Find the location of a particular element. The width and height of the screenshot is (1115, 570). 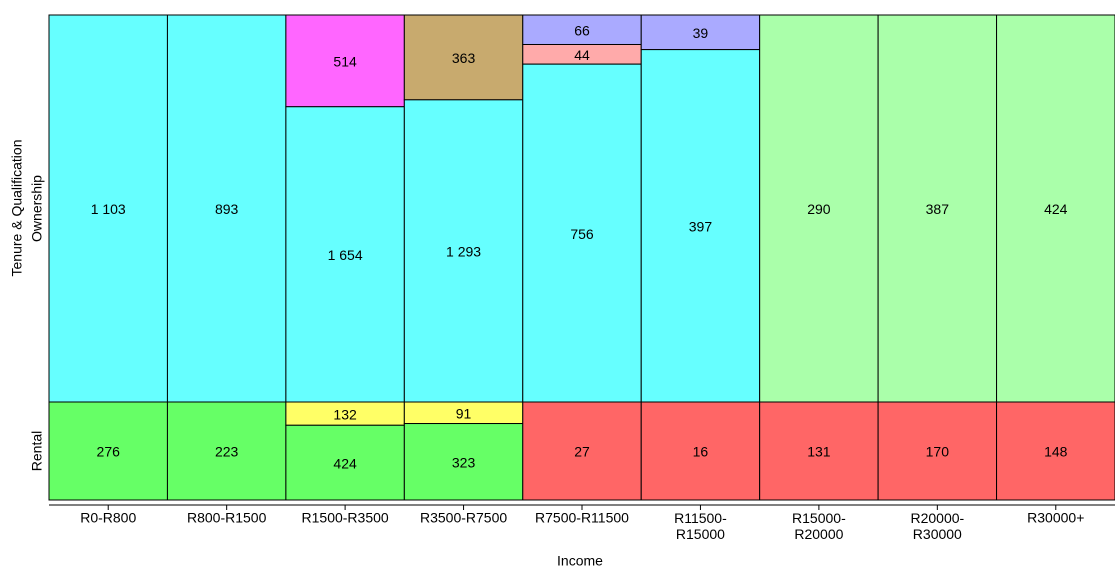

cell-label: 893 is located at coordinates (227, 209).